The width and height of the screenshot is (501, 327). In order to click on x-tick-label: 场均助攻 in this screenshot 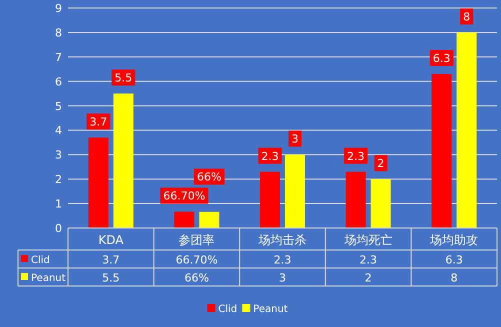, I will do `click(453, 240)`.